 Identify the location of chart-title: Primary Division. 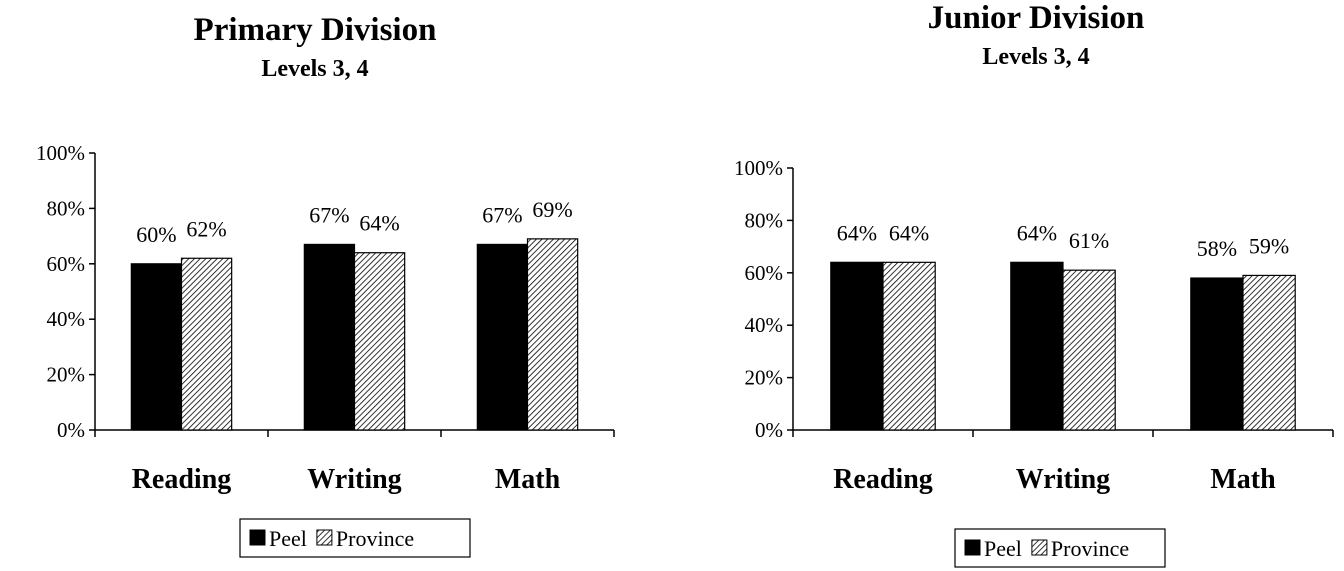
(315, 30).